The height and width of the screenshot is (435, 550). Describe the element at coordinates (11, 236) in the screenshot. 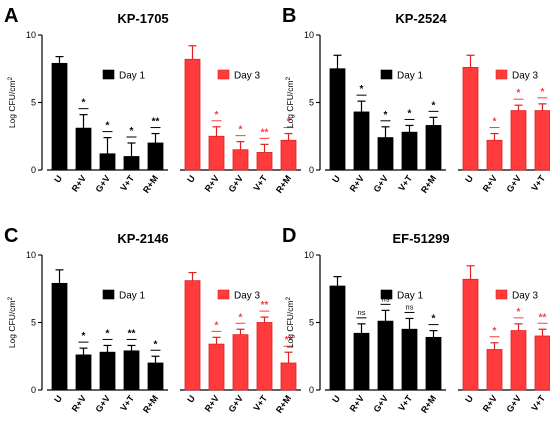

I see `panel-letter: C` at that location.